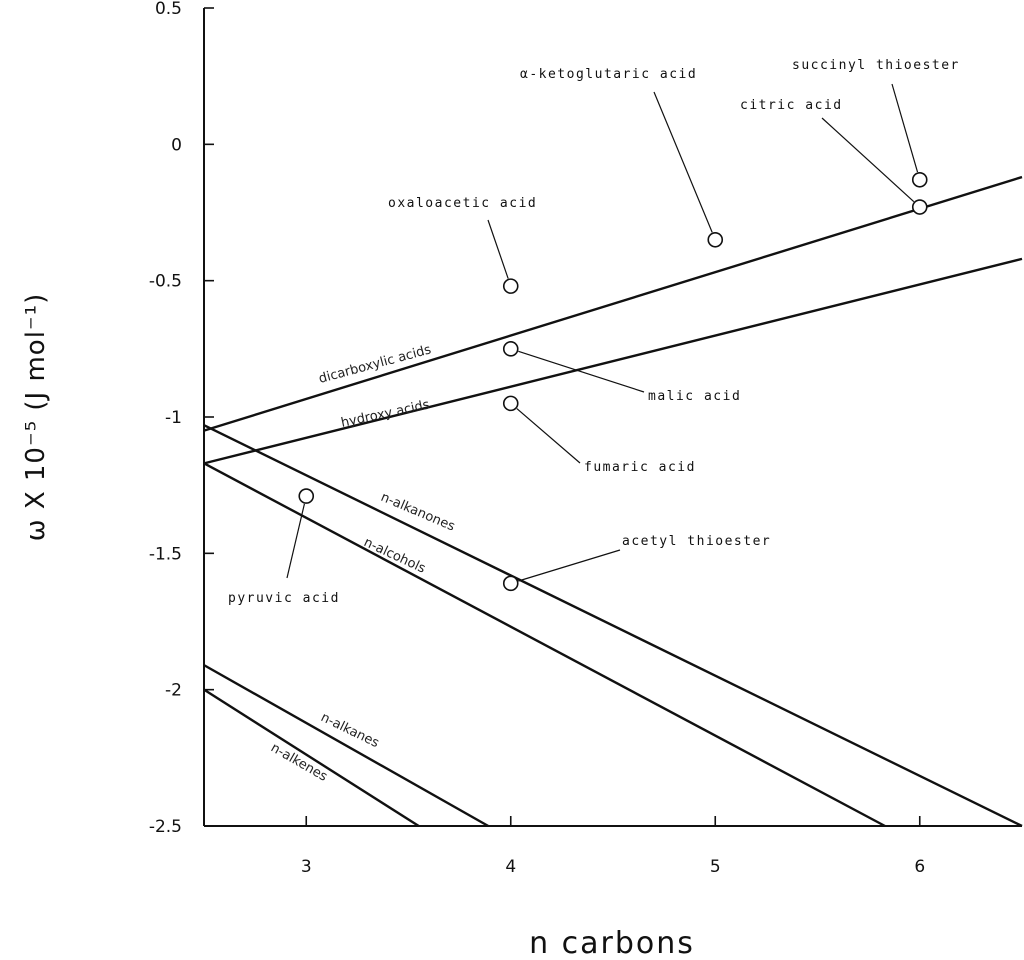 The image size is (1024, 960). Describe the element at coordinates (385, 413) in the screenshot. I see `series-label-hydroxy-acids: hydroxy acids` at that location.